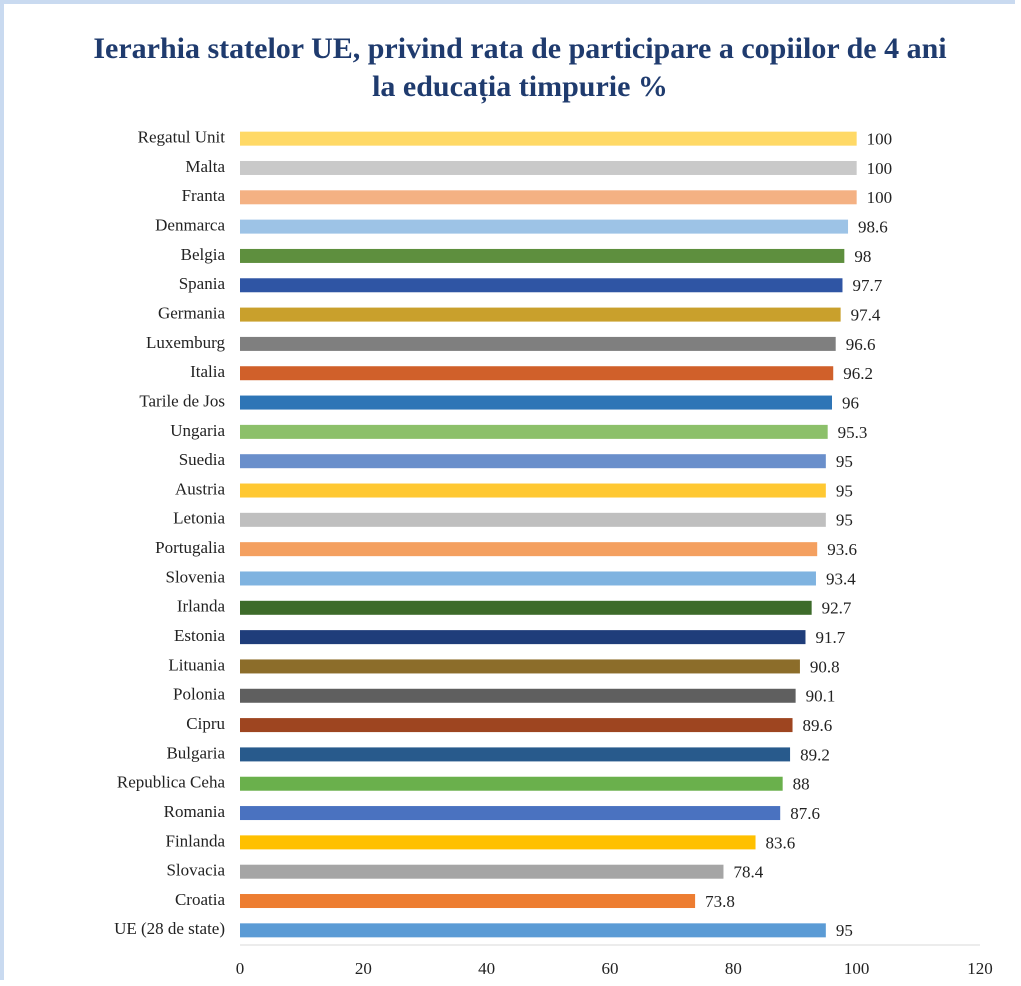  I want to click on value-label: 93.6, so click(842, 549).